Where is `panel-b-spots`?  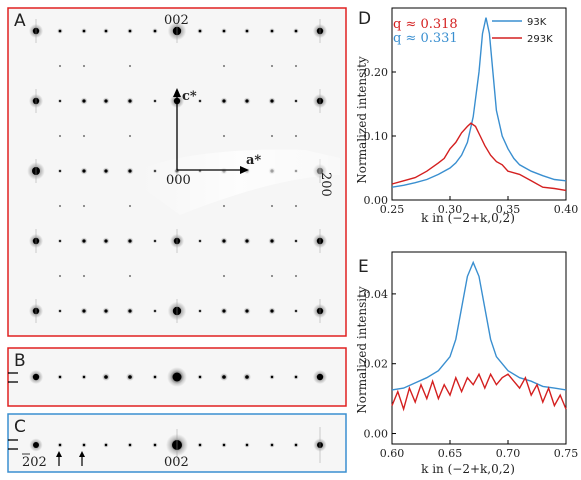 panel-b-spots is located at coordinates (178, 377).